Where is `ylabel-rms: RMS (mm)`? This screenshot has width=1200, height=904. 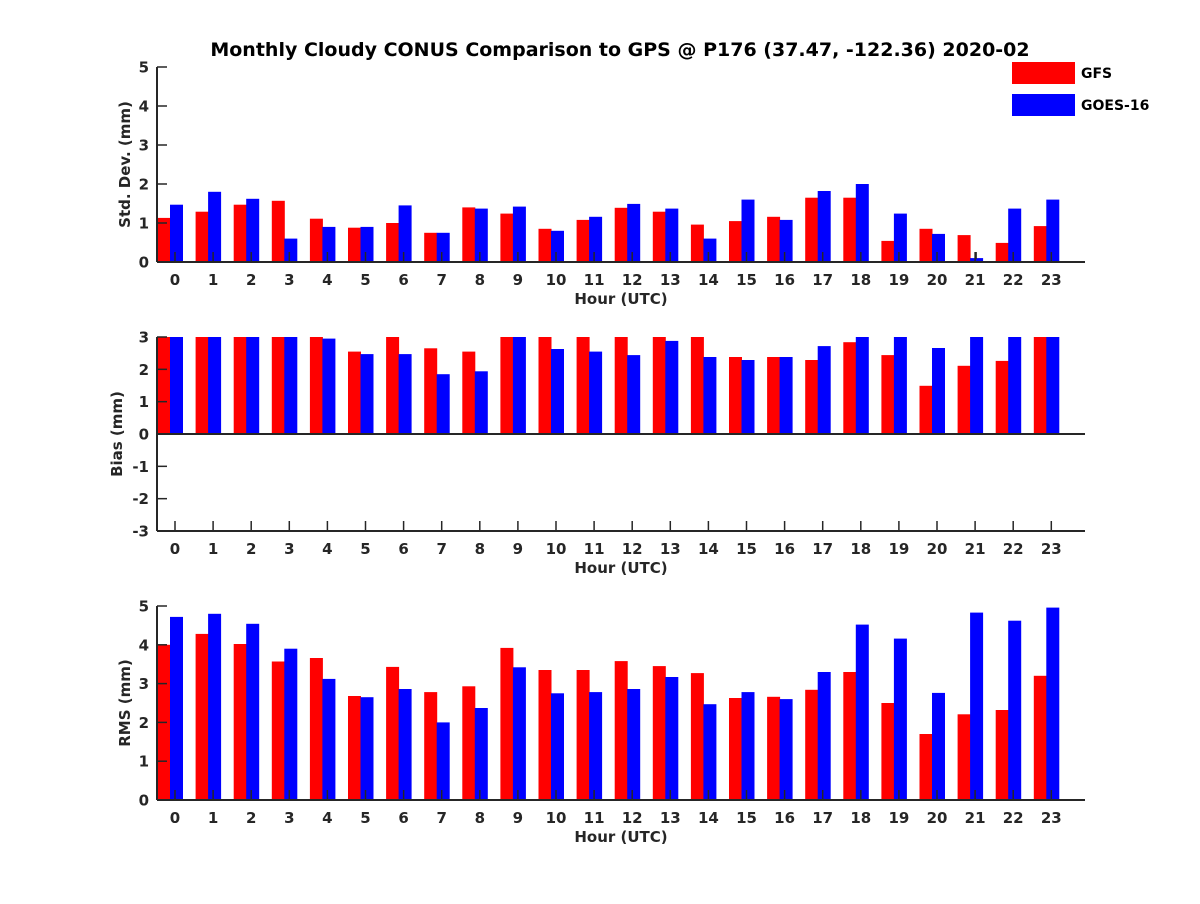
ylabel-rms: RMS (mm) is located at coordinates (125, 702).